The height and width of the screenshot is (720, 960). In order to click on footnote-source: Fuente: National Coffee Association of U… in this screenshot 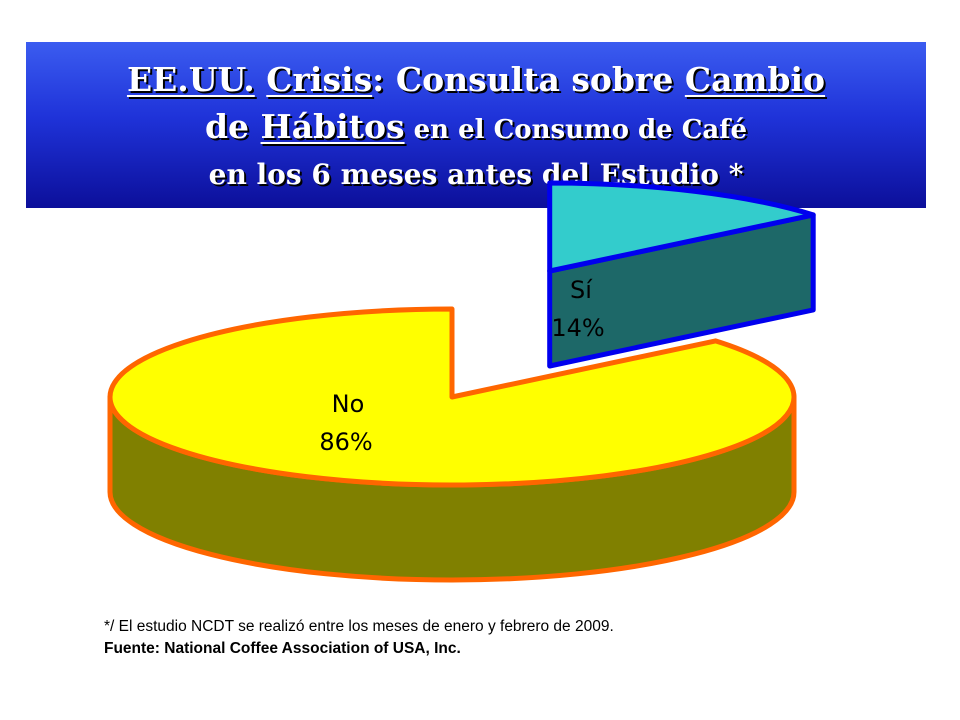, I will do `click(282, 648)`.